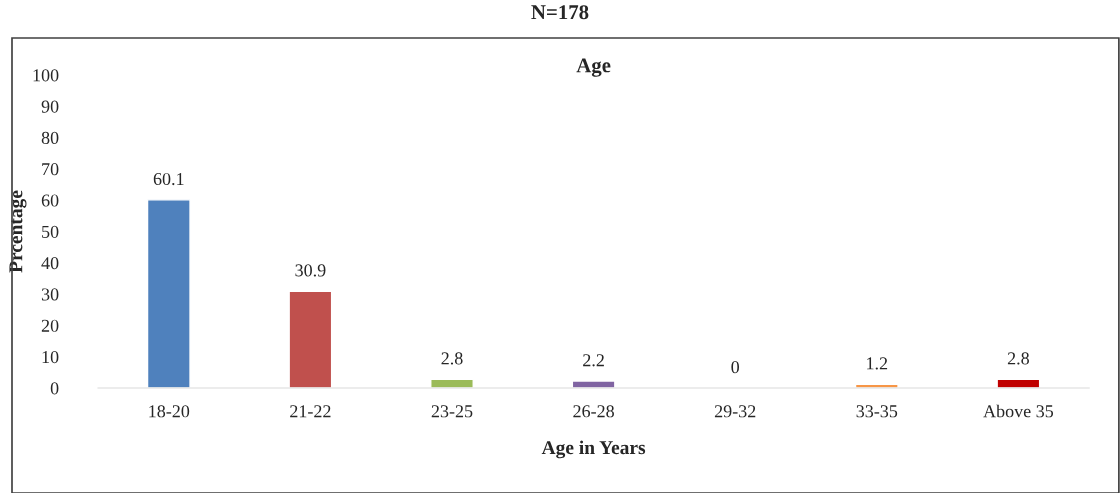 The height and width of the screenshot is (493, 1120). I want to click on chart-title: Age, so click(593, 67).